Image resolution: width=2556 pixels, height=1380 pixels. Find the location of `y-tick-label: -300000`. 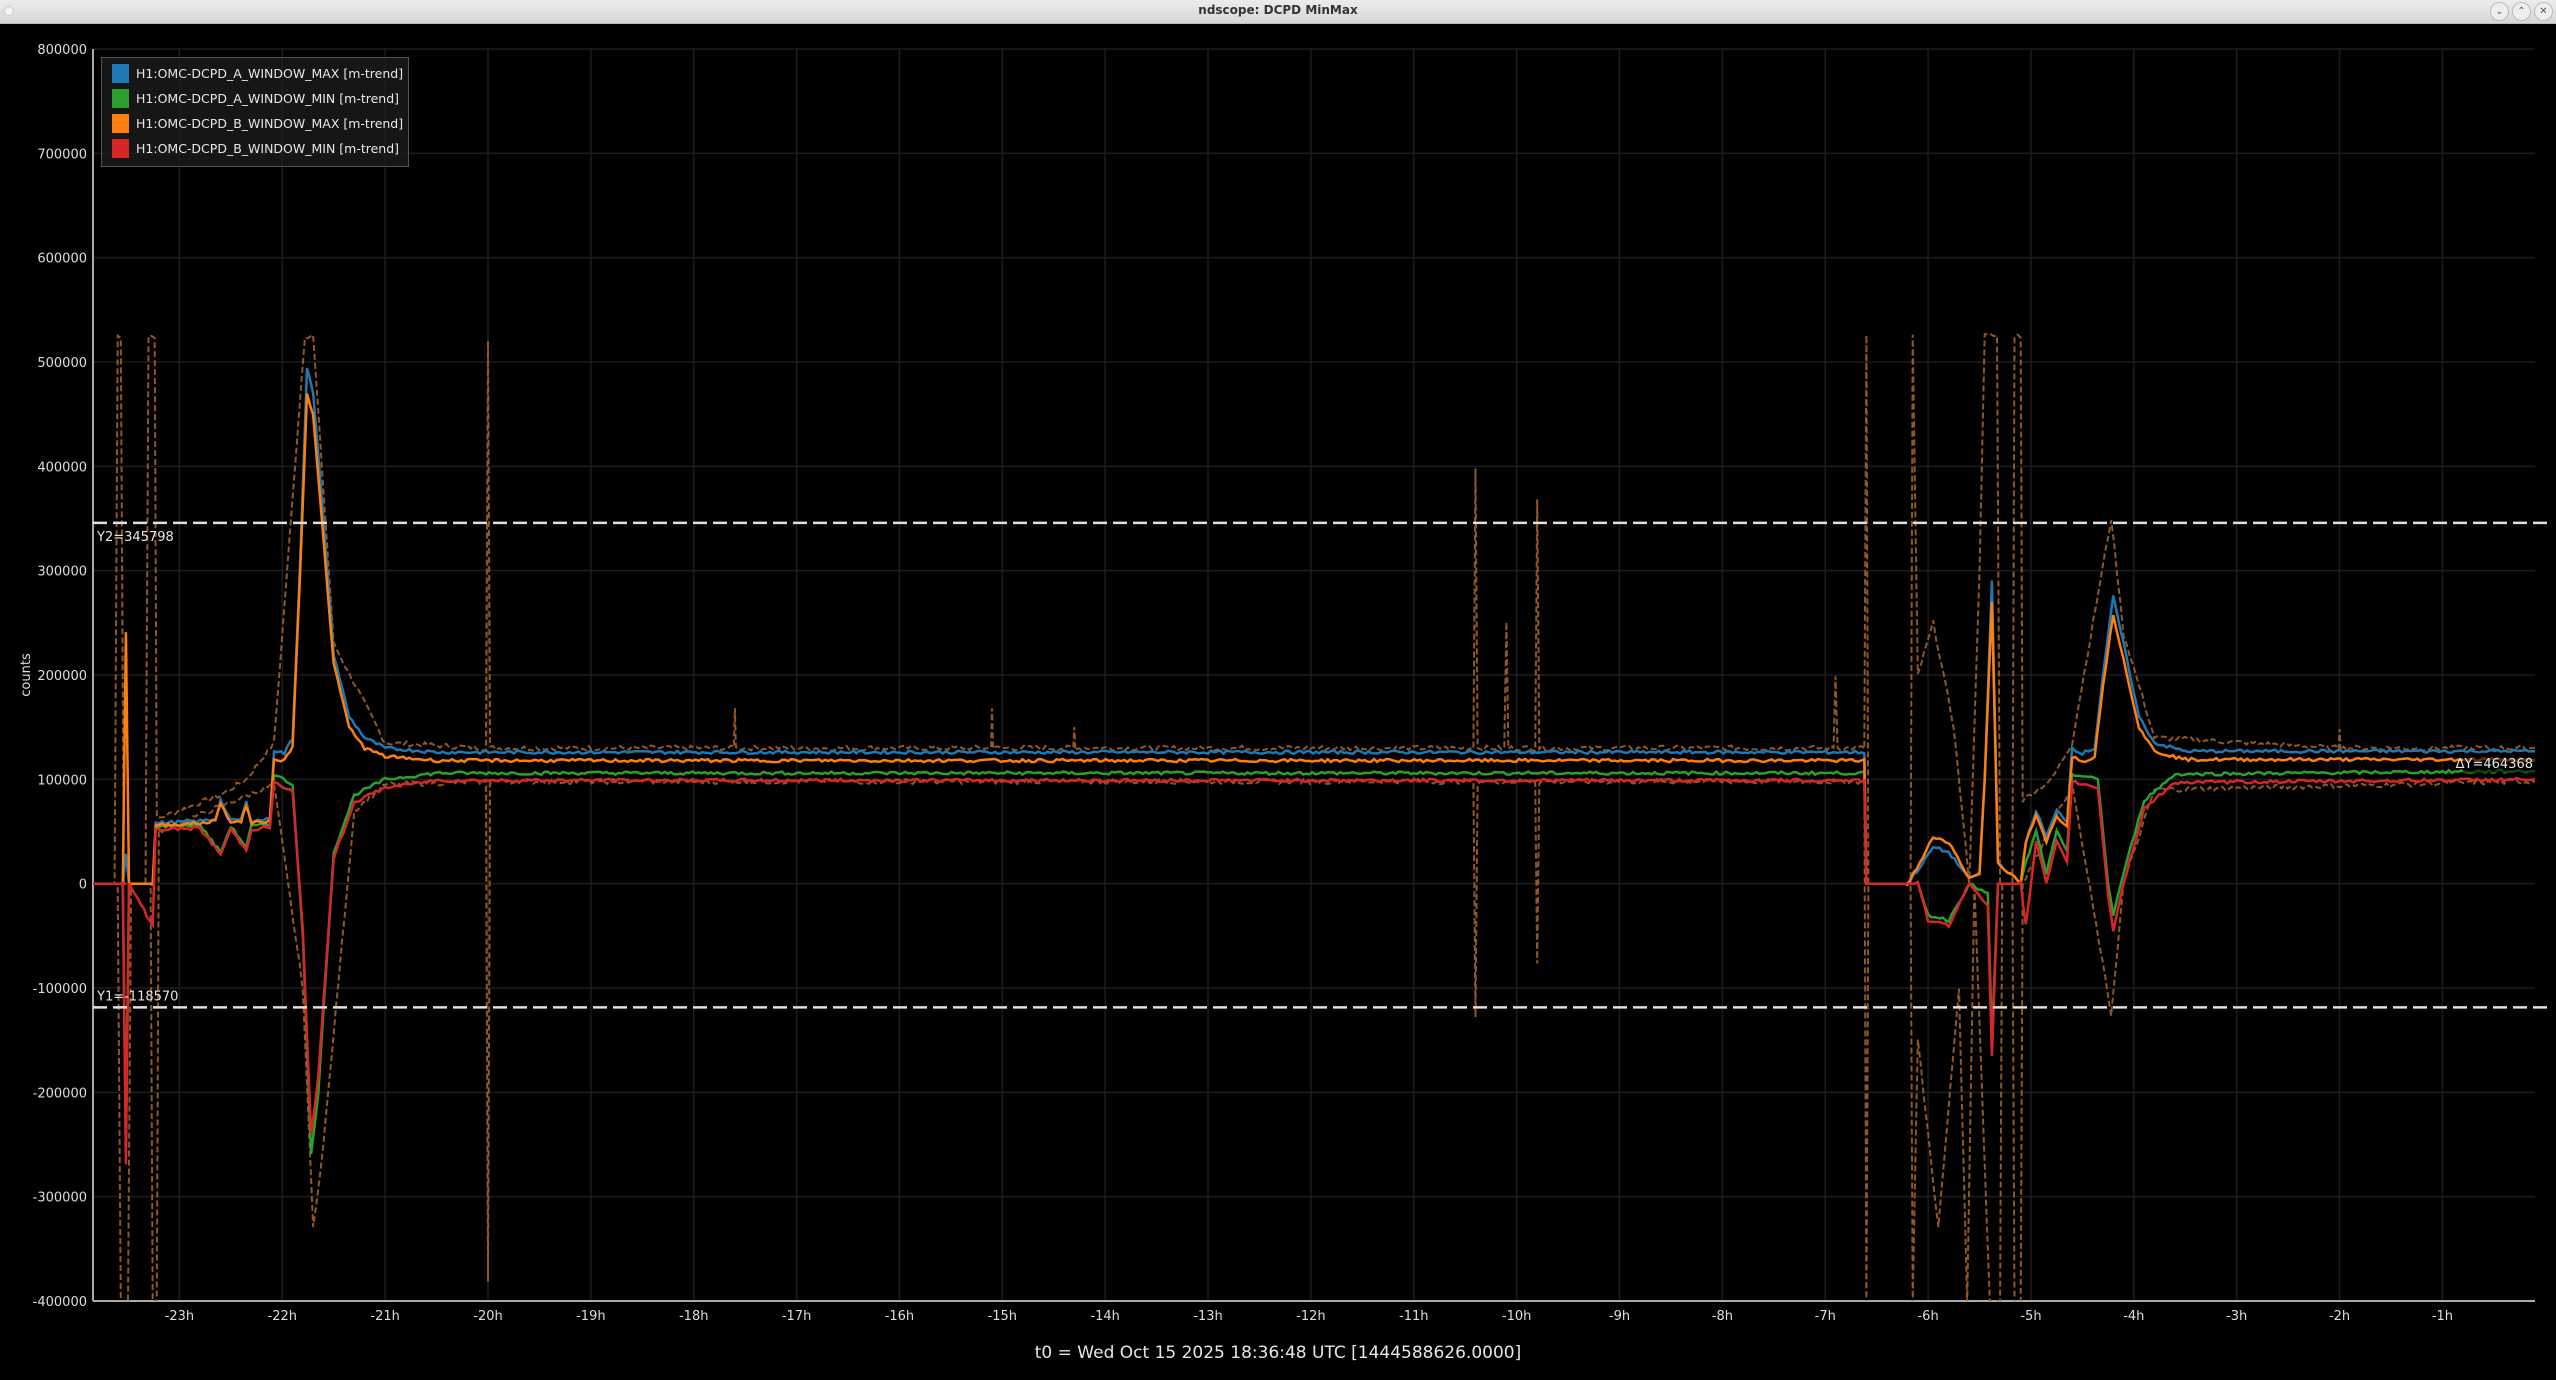

y-tick-label: -300000 is located at coordinates (60, 1198).